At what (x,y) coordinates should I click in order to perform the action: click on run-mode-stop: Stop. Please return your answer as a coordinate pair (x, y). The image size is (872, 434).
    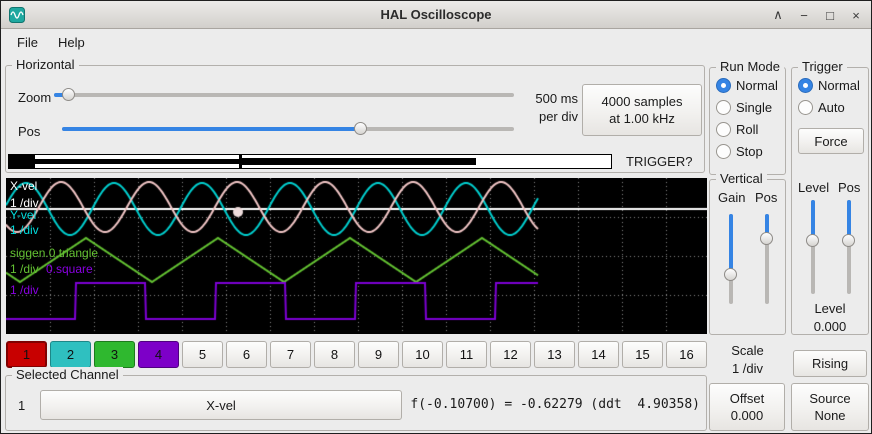
    Looking at the image, I should click on (739, 151).